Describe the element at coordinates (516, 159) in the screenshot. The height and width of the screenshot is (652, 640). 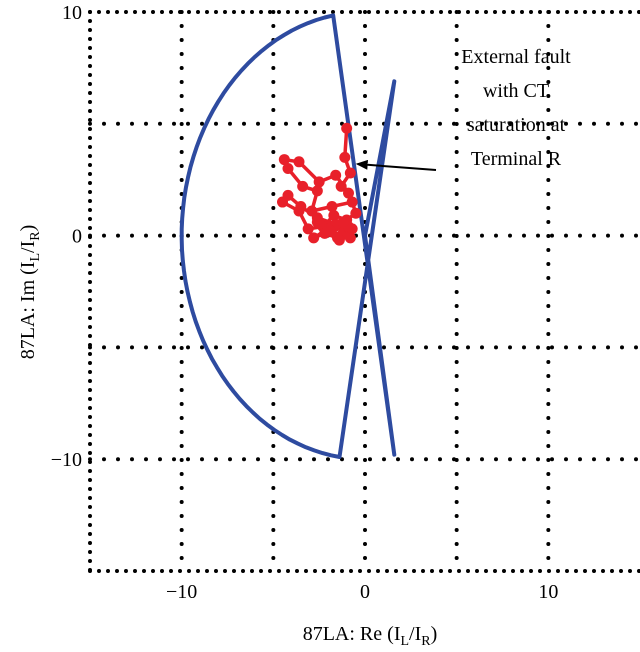
I see `annotation-line-4: Terminal R` at that location.